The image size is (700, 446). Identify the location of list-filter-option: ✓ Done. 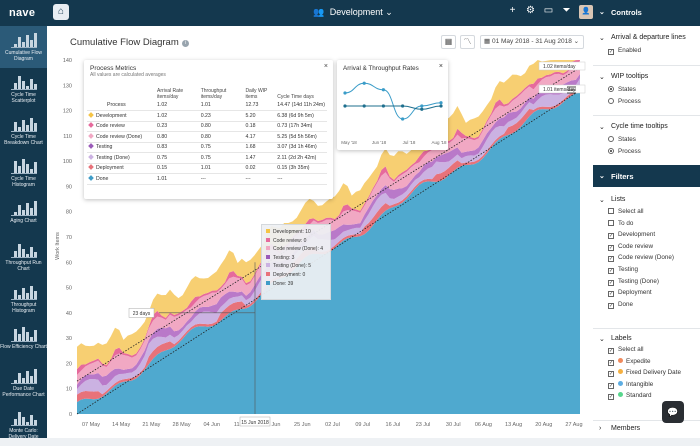
(646, 305).